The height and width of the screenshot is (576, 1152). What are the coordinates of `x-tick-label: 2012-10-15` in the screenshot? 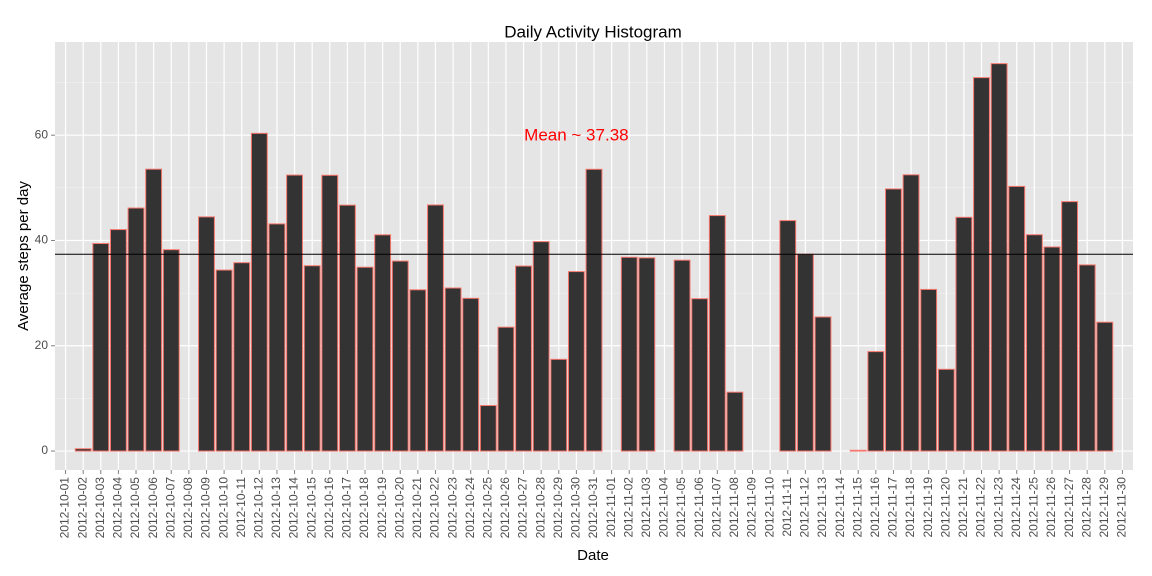 It's located at (311, 508).